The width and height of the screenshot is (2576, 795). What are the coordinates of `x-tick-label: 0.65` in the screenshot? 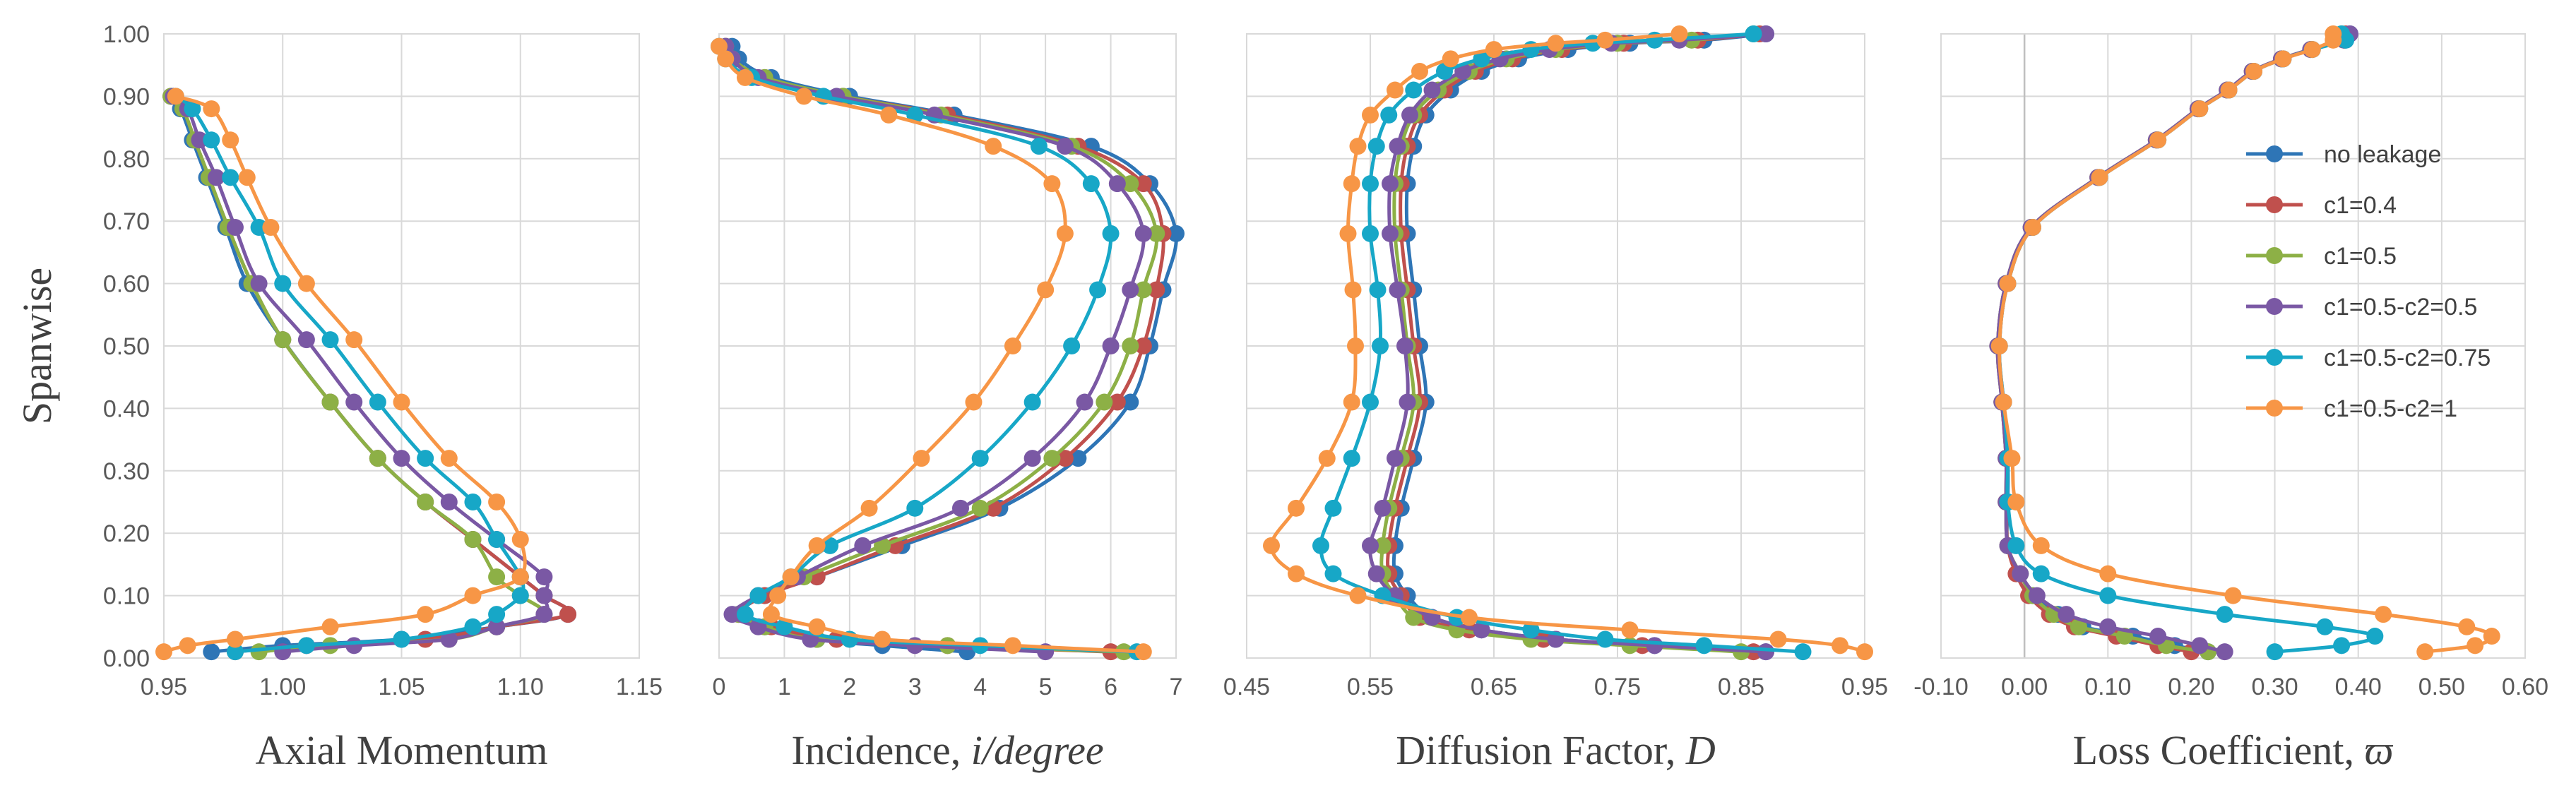 It's located at (1494, 687).